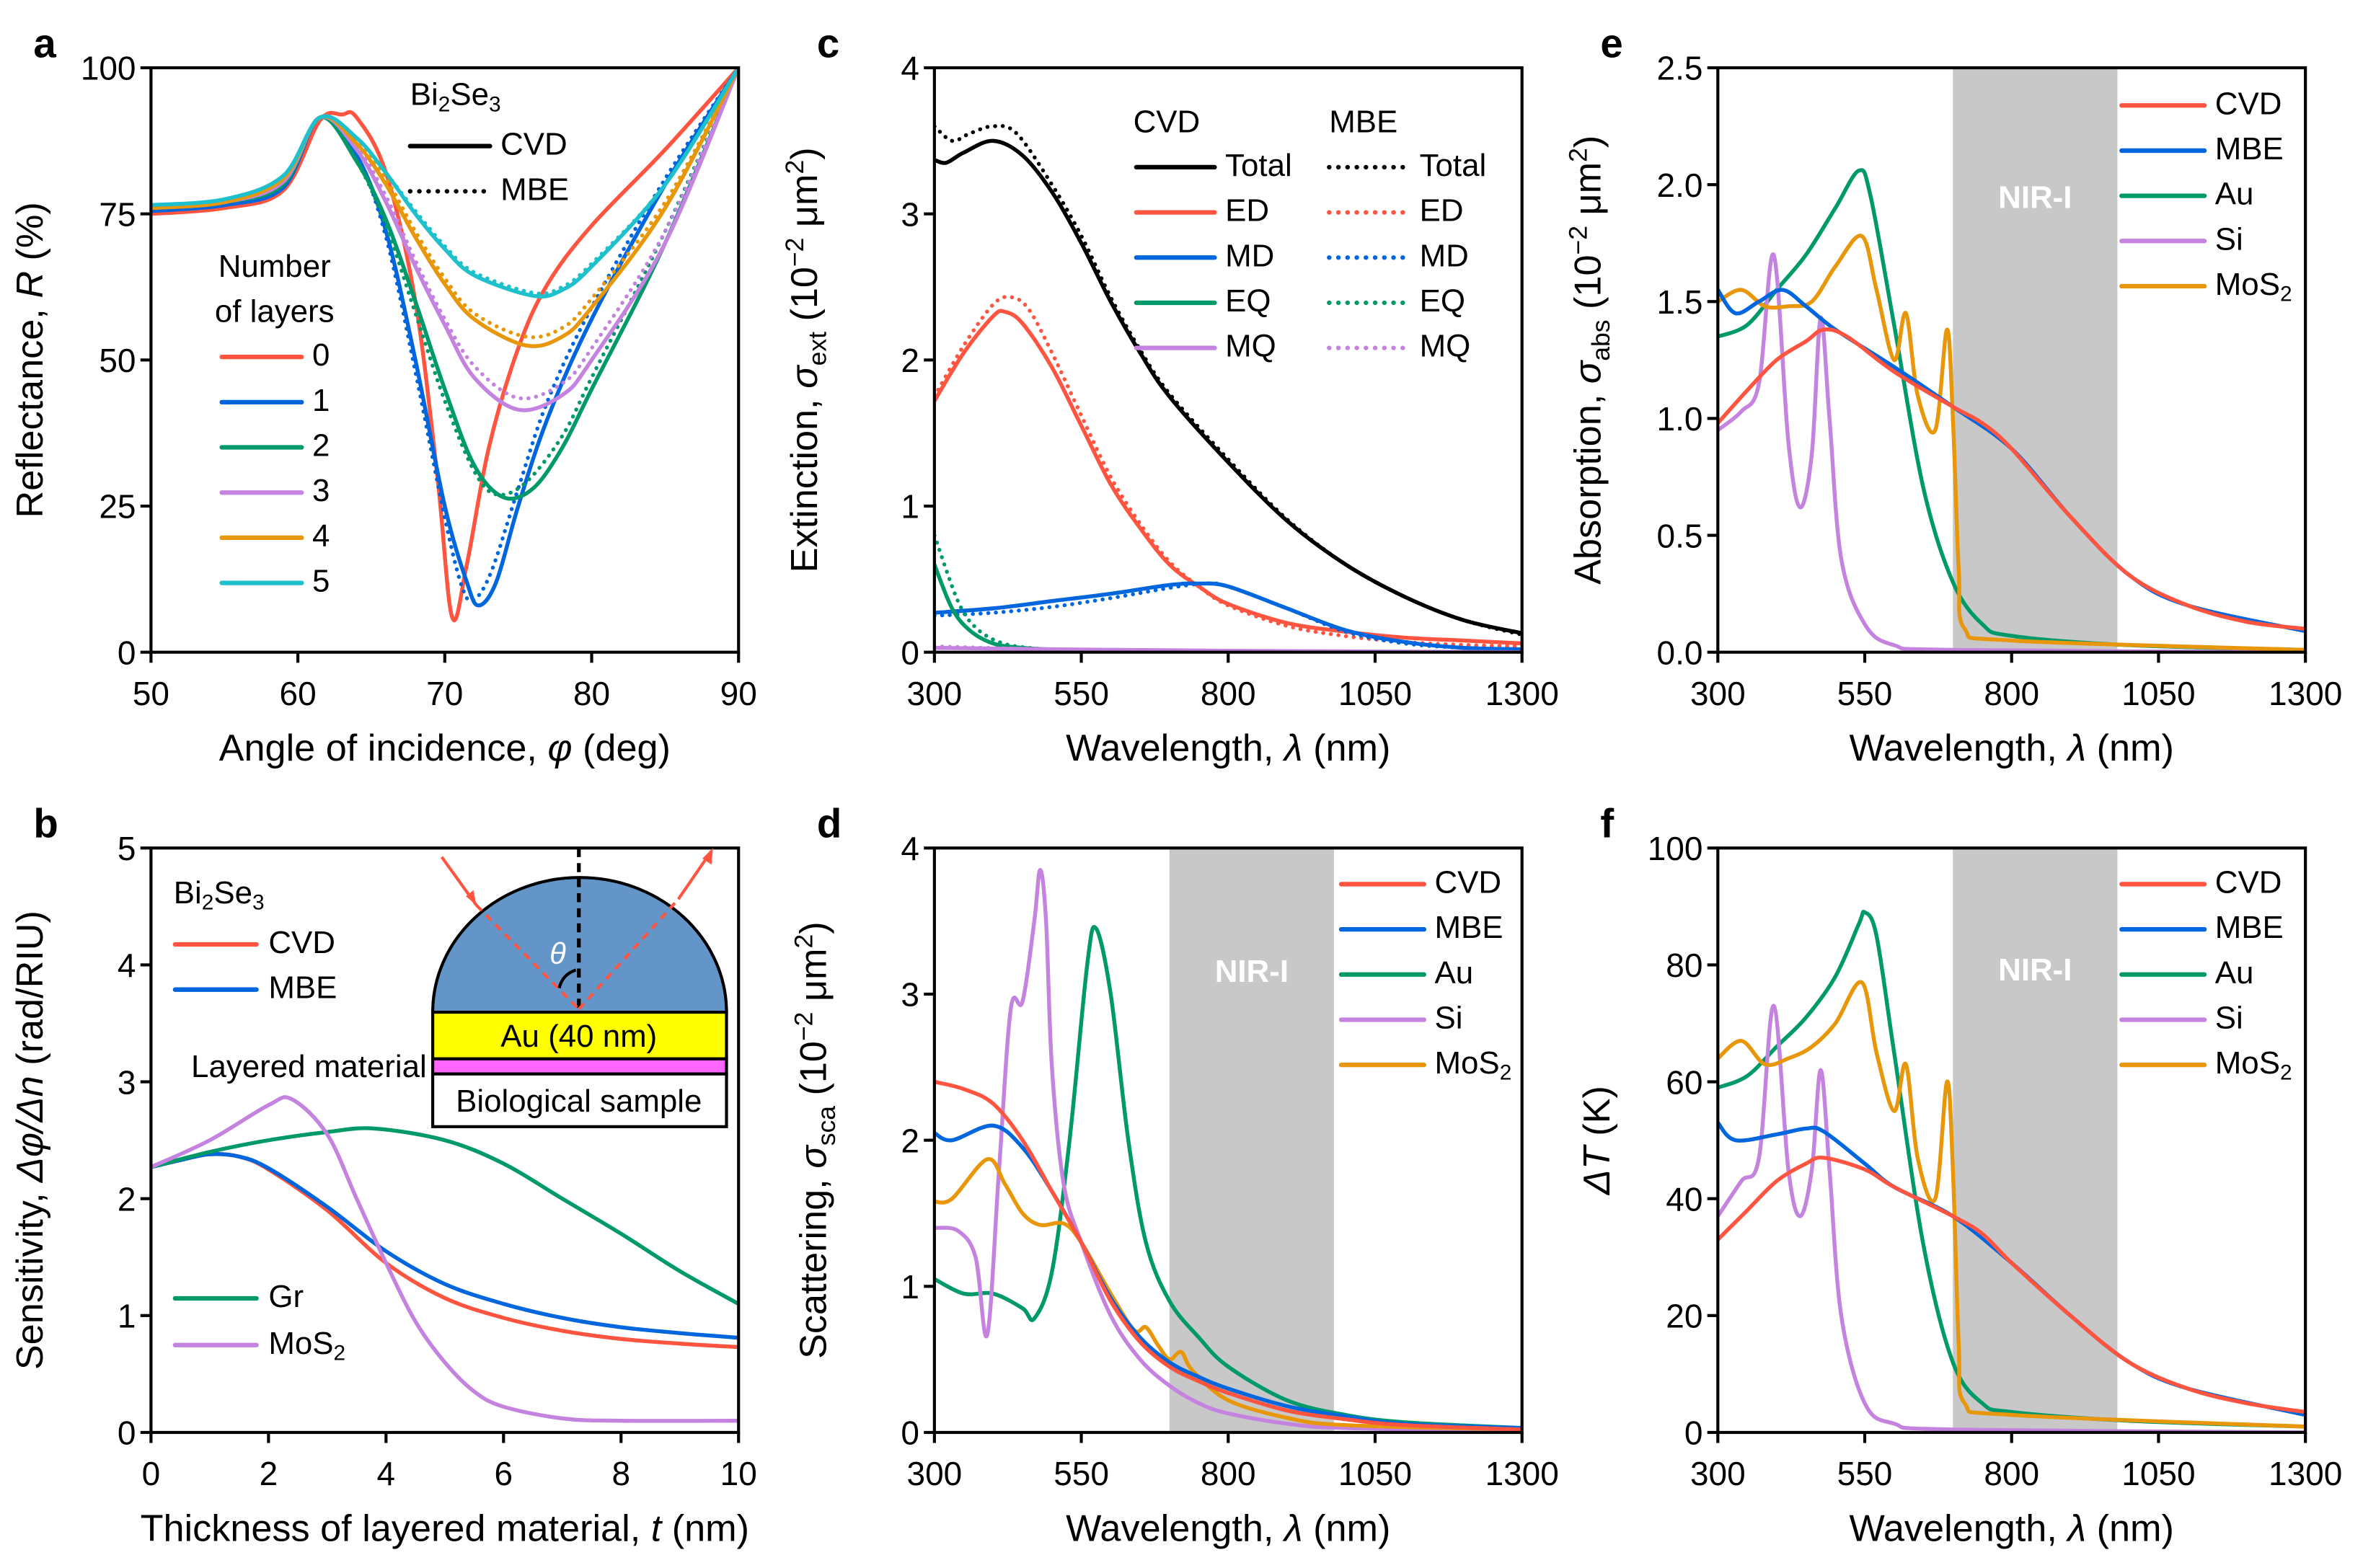 The height and width of the screenshot is (1568, 2363). Describe the element at coordinates (1590, 360) in the screenshot. I see `y-axis-label: Absorption, σabs (10−2 μm2)` at that location.